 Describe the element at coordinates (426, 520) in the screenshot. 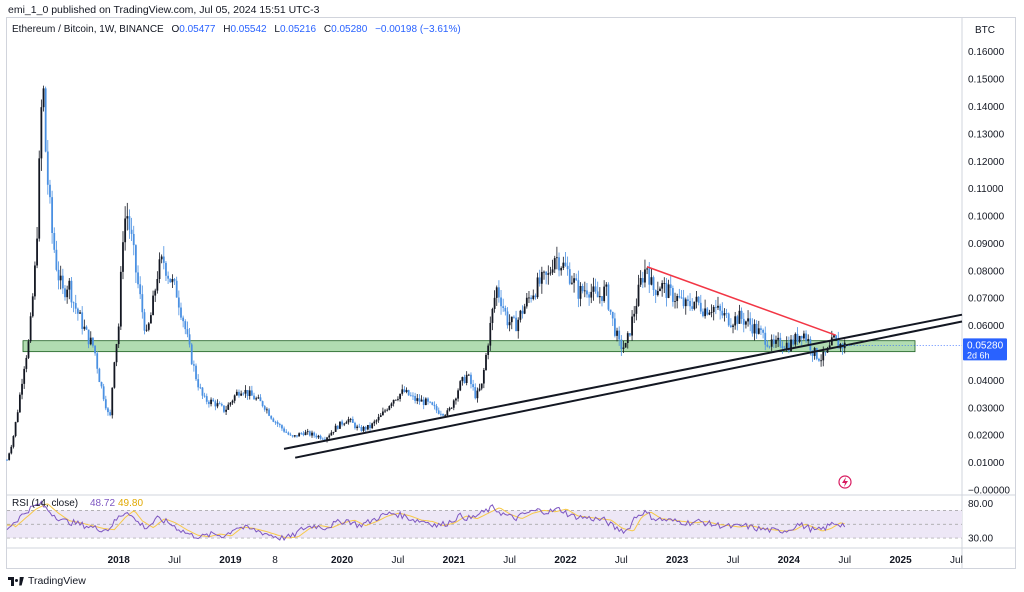

I see `rsi-line` at that location.